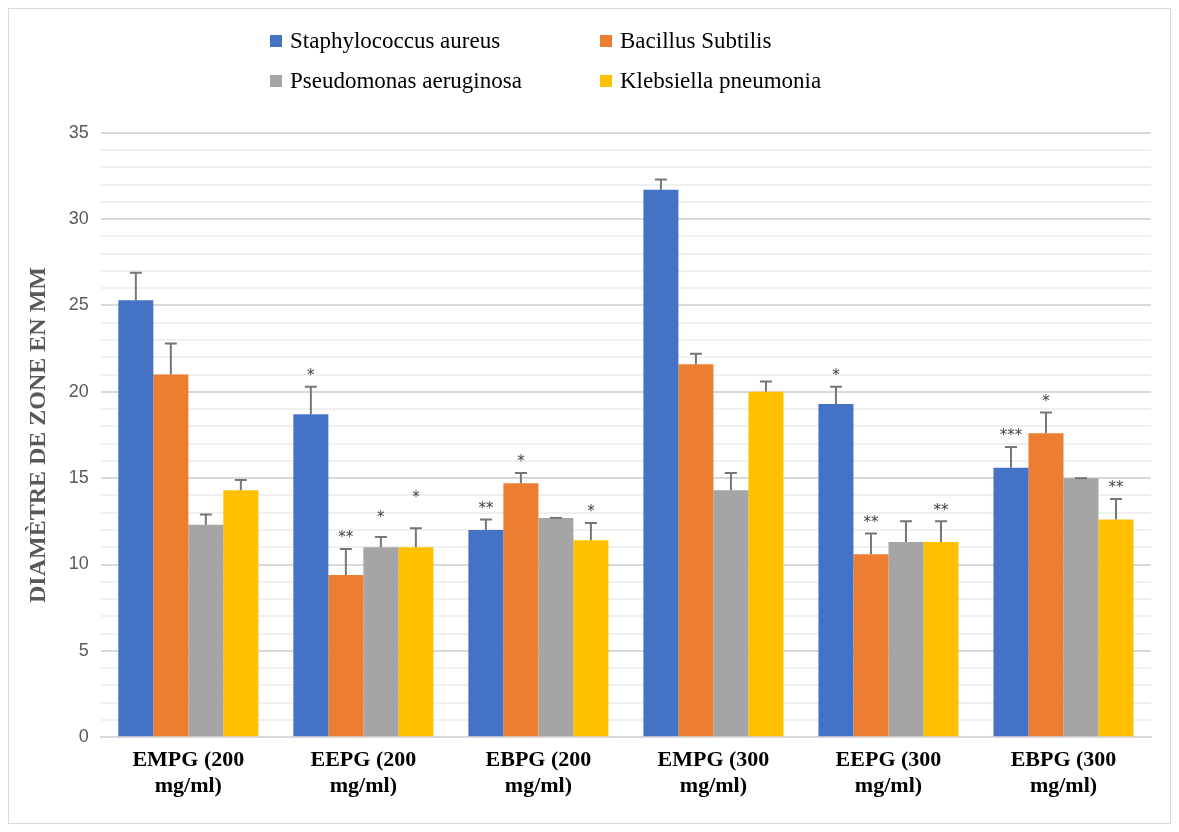  Describe the element at coordinates (696, 41) in the screenshot. I see `legend-label: Bacillus Subtilis` at that location.